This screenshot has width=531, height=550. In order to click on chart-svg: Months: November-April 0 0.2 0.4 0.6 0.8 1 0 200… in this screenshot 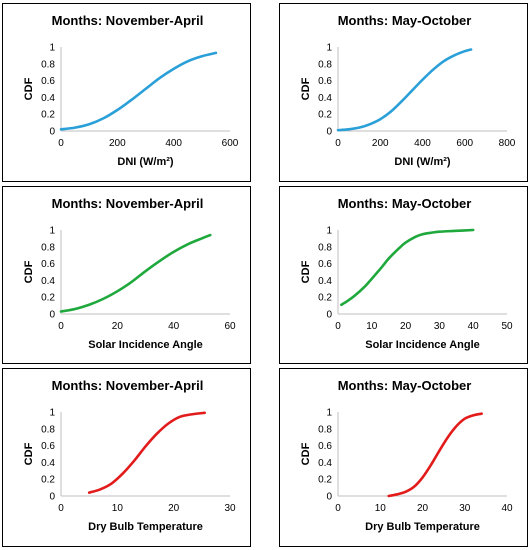, I will do `click(131, 90)`.